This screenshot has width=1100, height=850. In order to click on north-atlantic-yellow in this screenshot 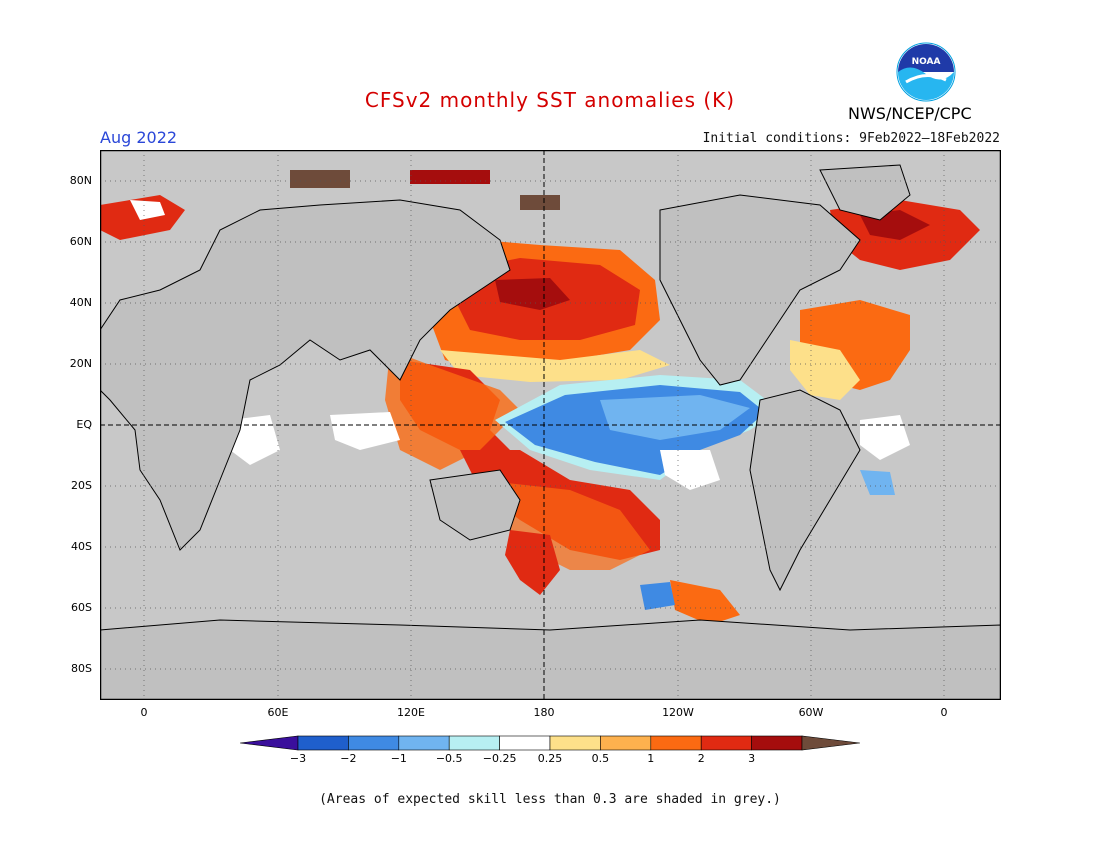, I will do `click(825, 370)`.